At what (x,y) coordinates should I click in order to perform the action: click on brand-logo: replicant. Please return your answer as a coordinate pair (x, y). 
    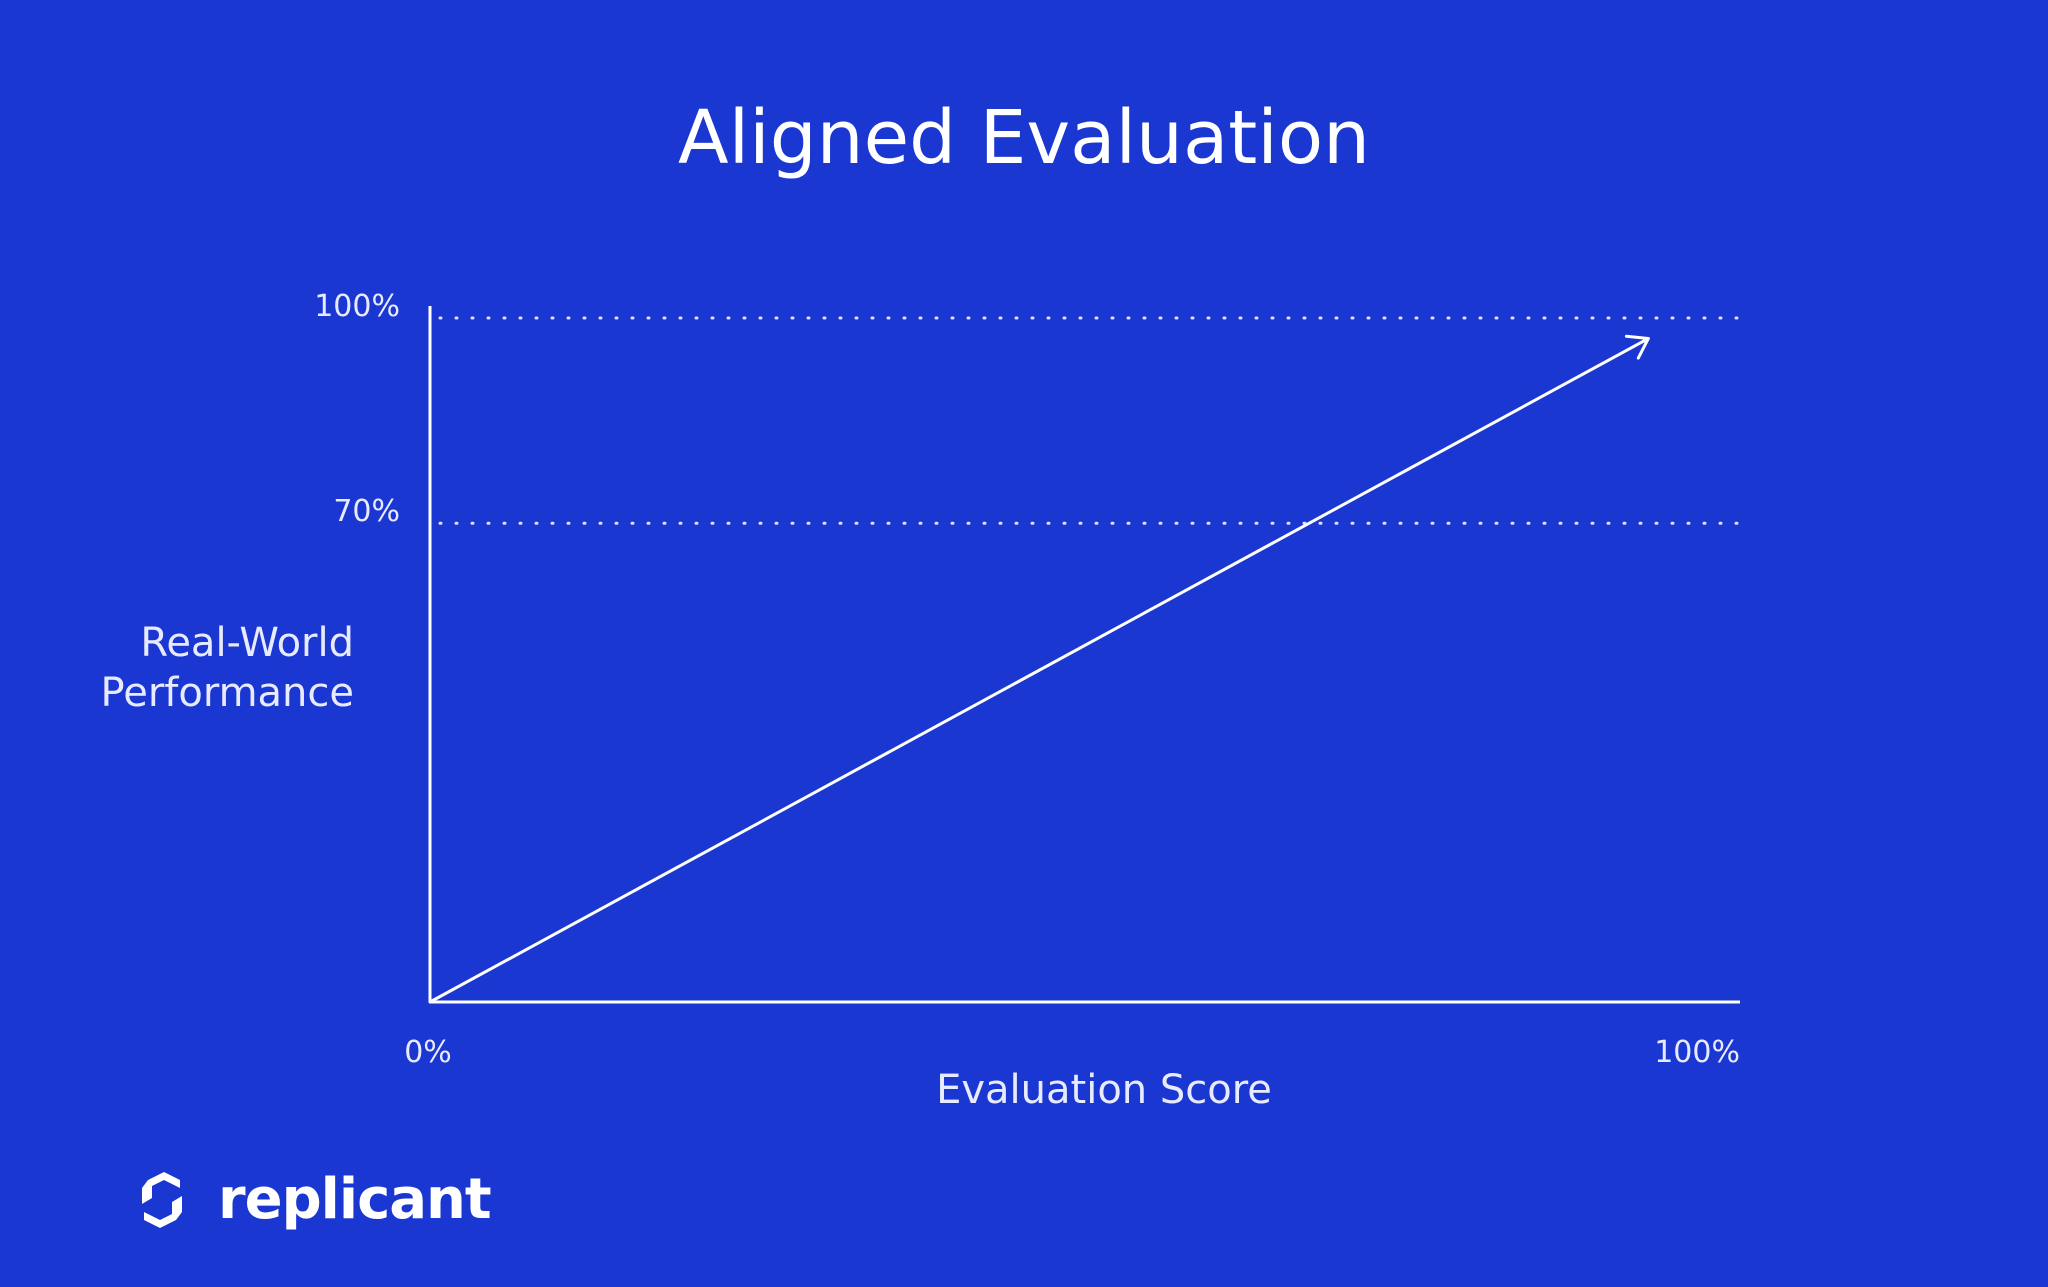
    Looking at the image, I should click on (311, 1199).